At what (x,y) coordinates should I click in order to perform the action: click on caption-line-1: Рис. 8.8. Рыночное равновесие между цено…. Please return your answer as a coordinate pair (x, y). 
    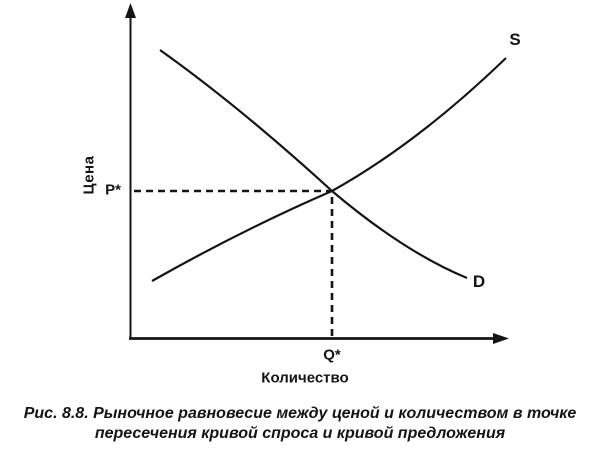
    Looking at the image, I should click on (300, 413).